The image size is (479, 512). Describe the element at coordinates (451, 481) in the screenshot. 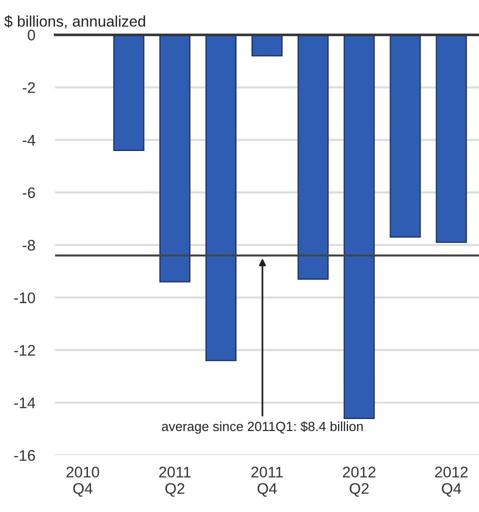

I see `x-tick-label: 2012 Q4` at that location.